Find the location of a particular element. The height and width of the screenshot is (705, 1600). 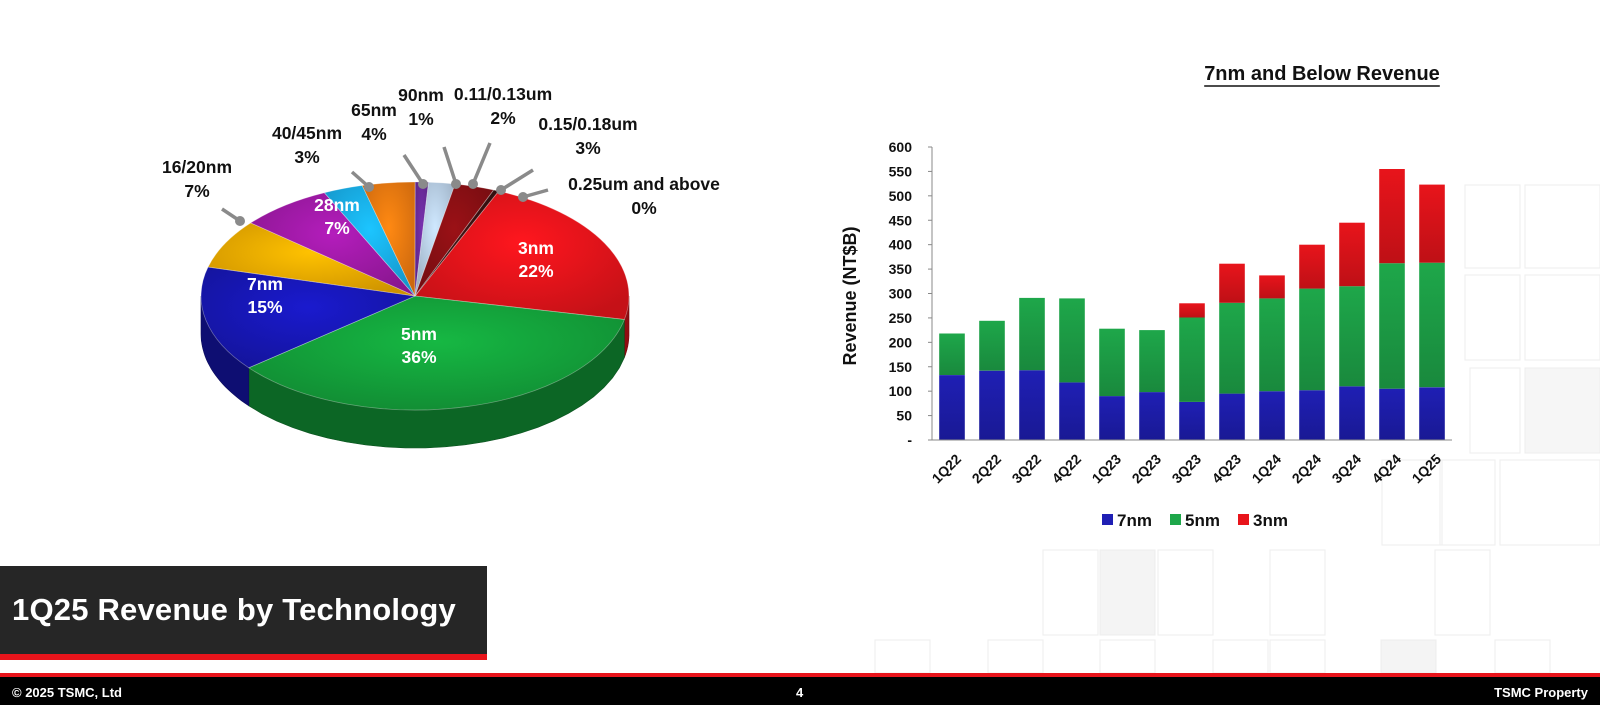

bar-3nm-4q24 is located at coordinates (1392, 216).